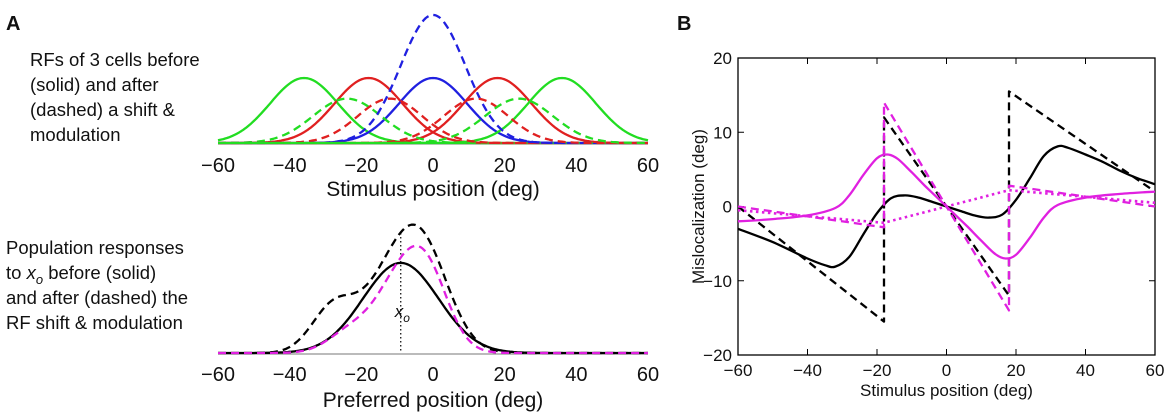 This screenshot has height=419, width=1170. Describe the element at coordinates (97, 297) in the screenshot. I see `bottom-annotation-line-3: and after (dashed) the` at that location.